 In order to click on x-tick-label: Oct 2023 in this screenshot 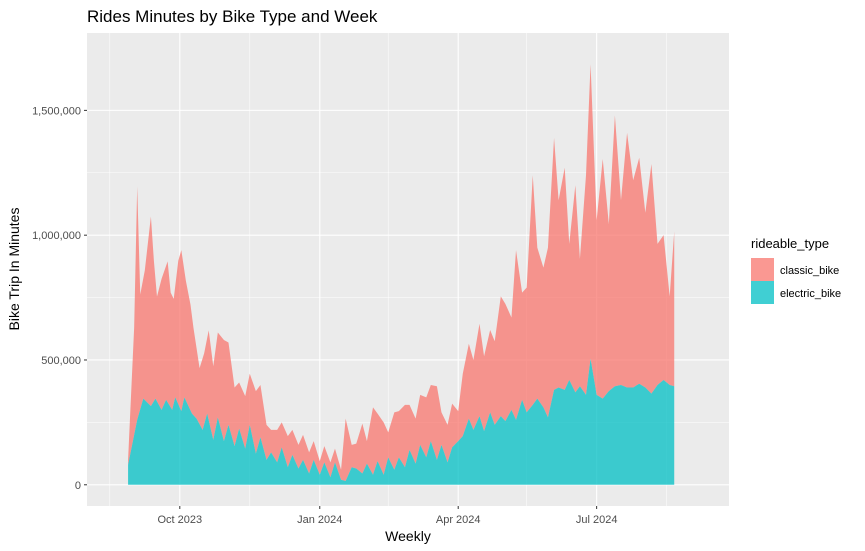, I will do `click(179, 520)`.